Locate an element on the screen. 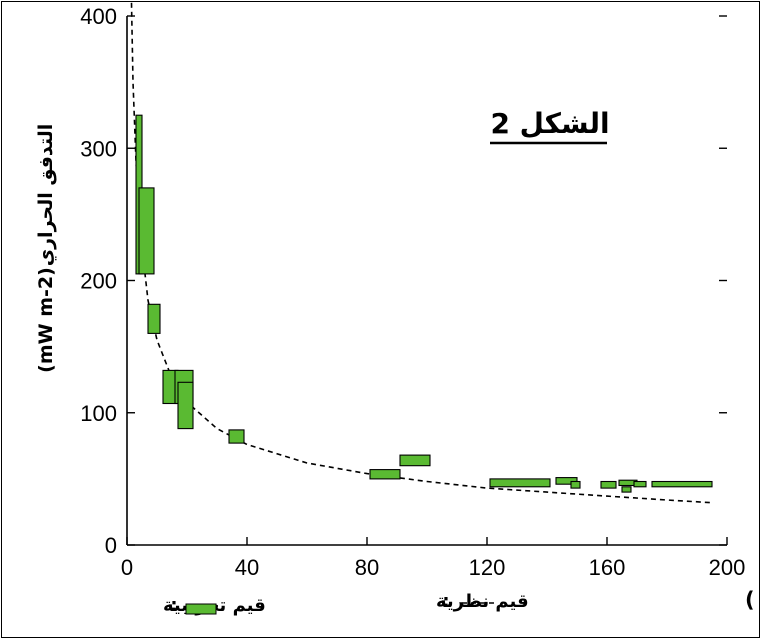 Image resolution: width=763 pixels, height=641 pixels. legend-exp-sep: : is located at coordinates (173, 605).